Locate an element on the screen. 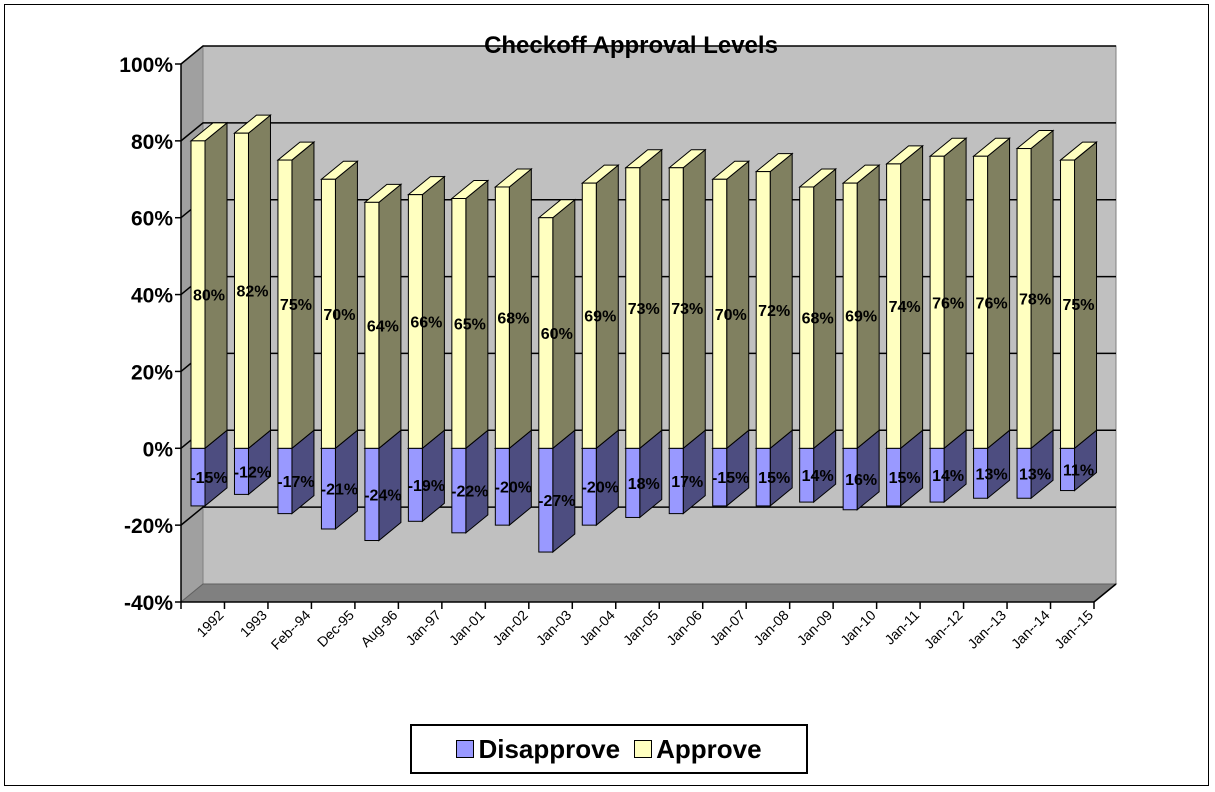  x-tick-label: Jan-08 is located at coordinates (771, 628).